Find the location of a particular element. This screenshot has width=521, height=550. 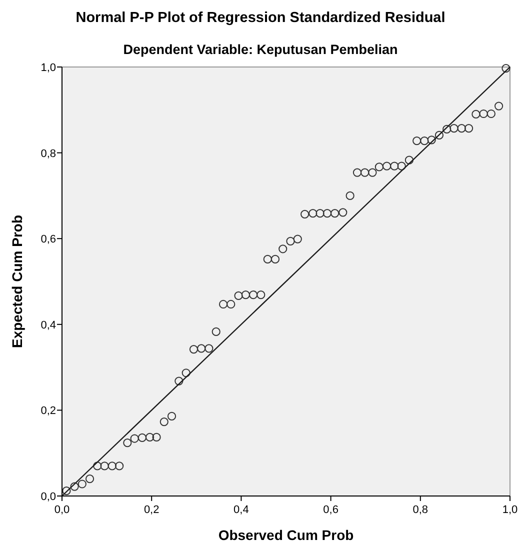

x-tick-label: 0,8 is located at coordinates (420, 510).